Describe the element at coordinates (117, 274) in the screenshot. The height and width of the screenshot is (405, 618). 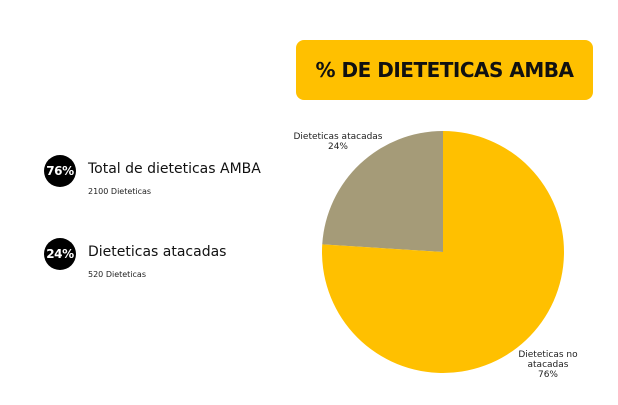
I see `stat-attacked-subtitle: 520 Dieteticas` at that location.